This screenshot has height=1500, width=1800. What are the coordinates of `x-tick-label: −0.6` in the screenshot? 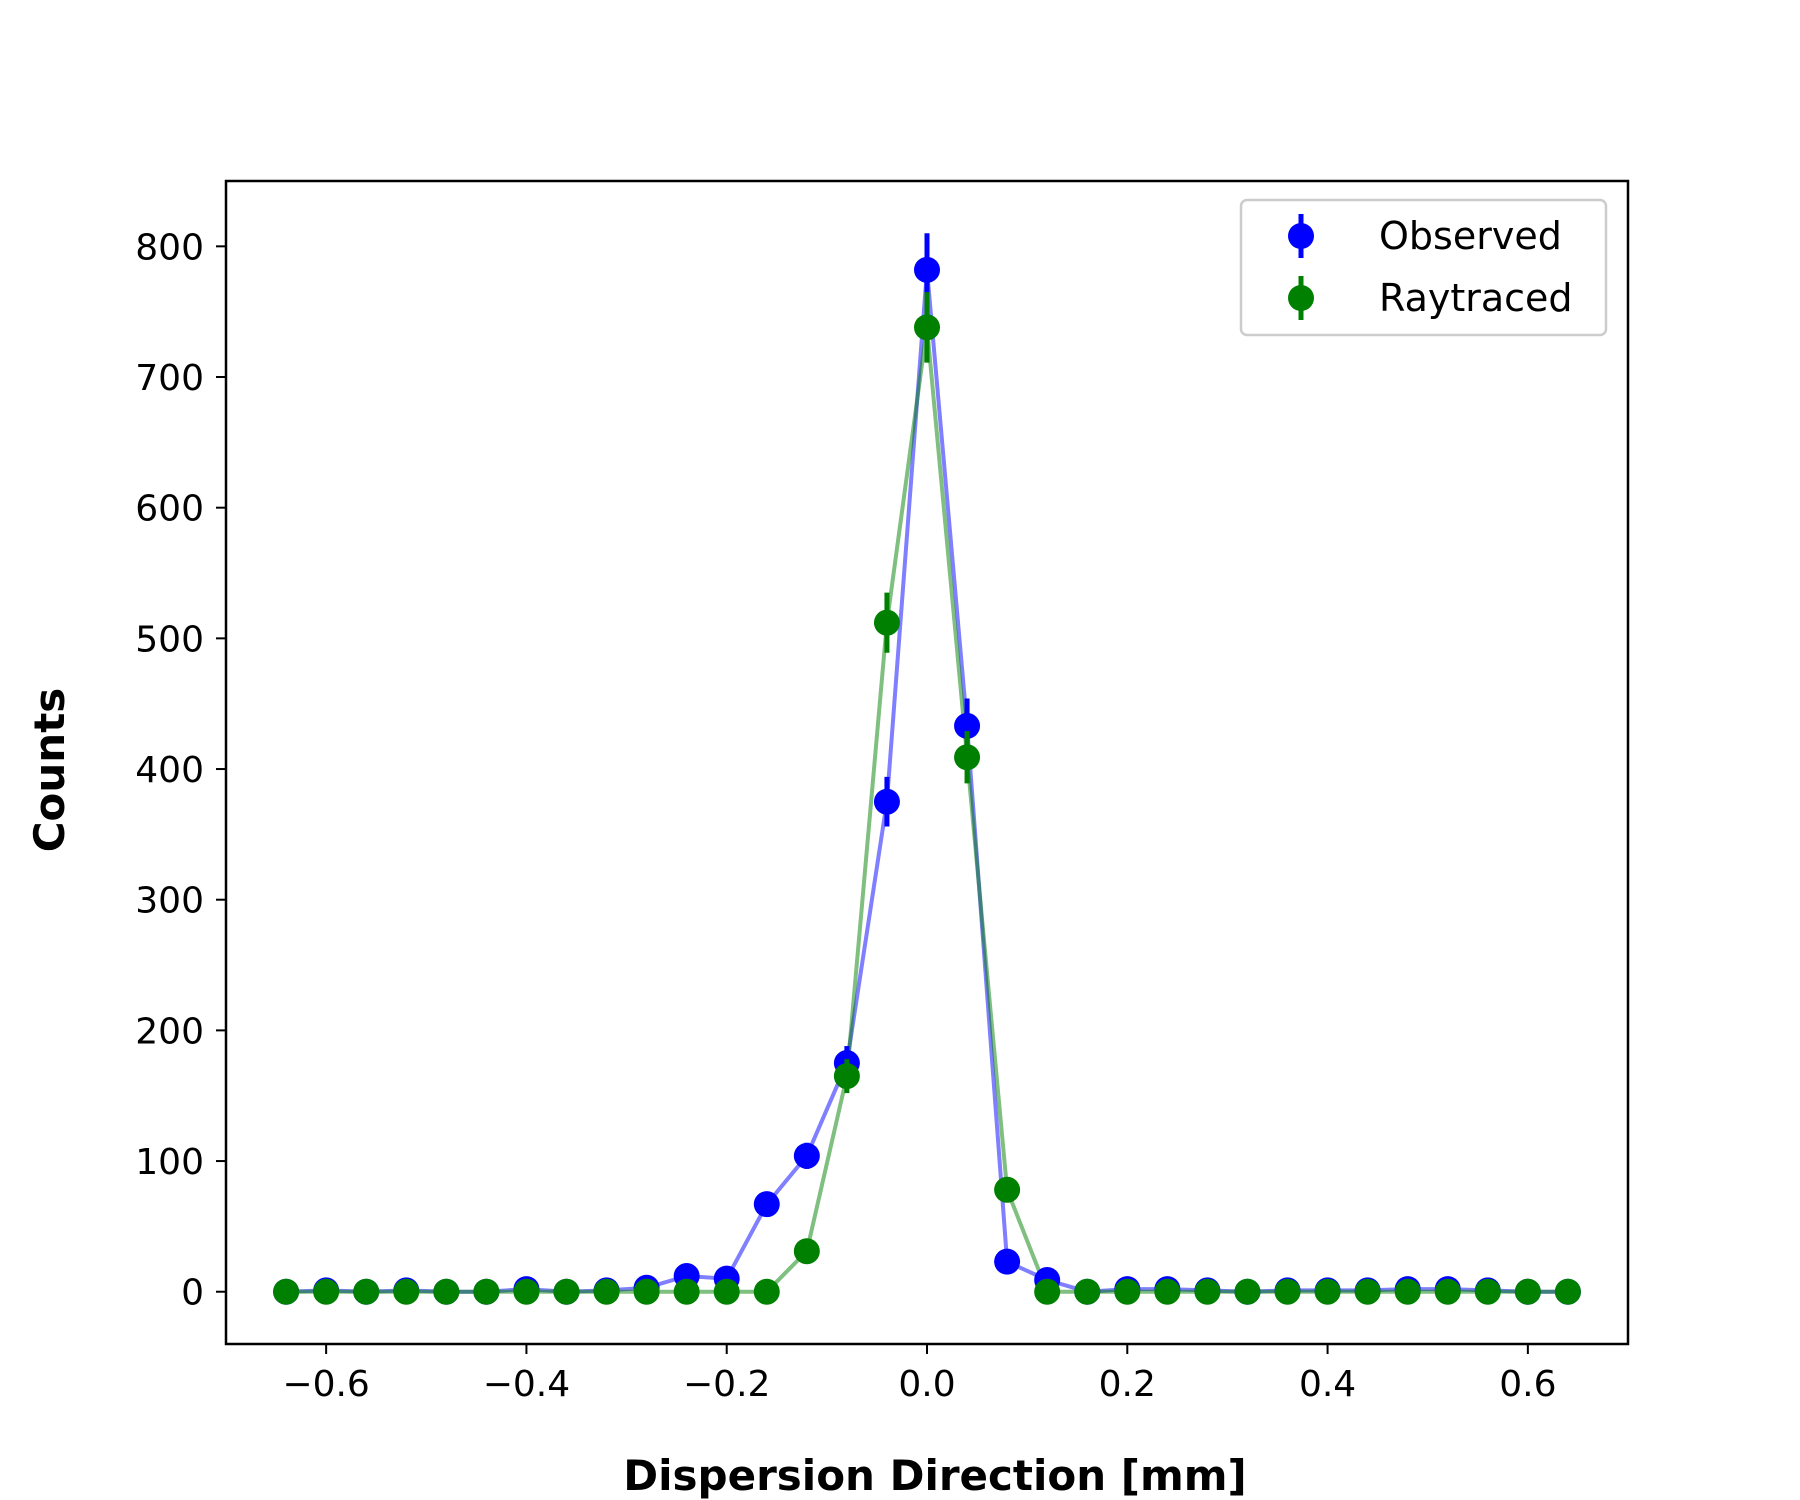 It's located at (325, 1384).